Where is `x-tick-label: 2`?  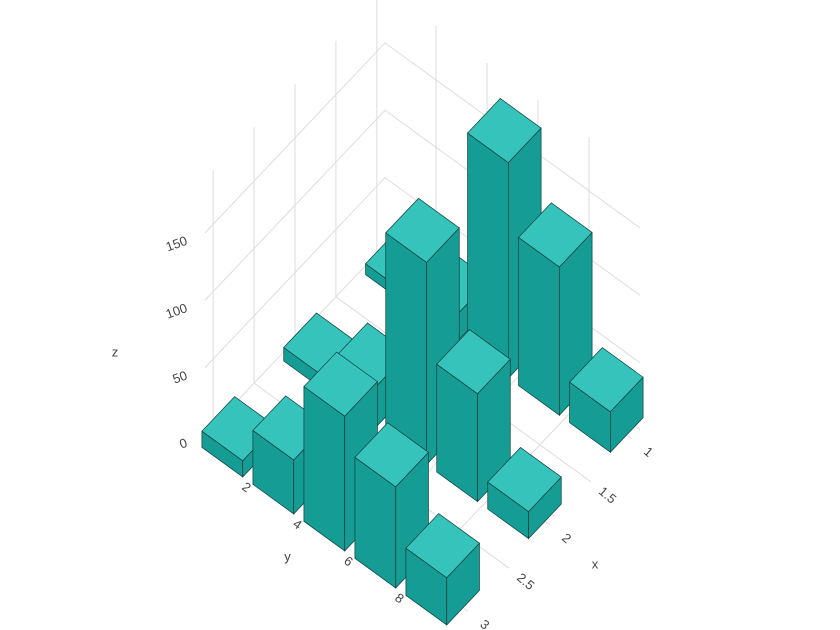 x-tick-label: 2 is located at coordinates (566, 538).